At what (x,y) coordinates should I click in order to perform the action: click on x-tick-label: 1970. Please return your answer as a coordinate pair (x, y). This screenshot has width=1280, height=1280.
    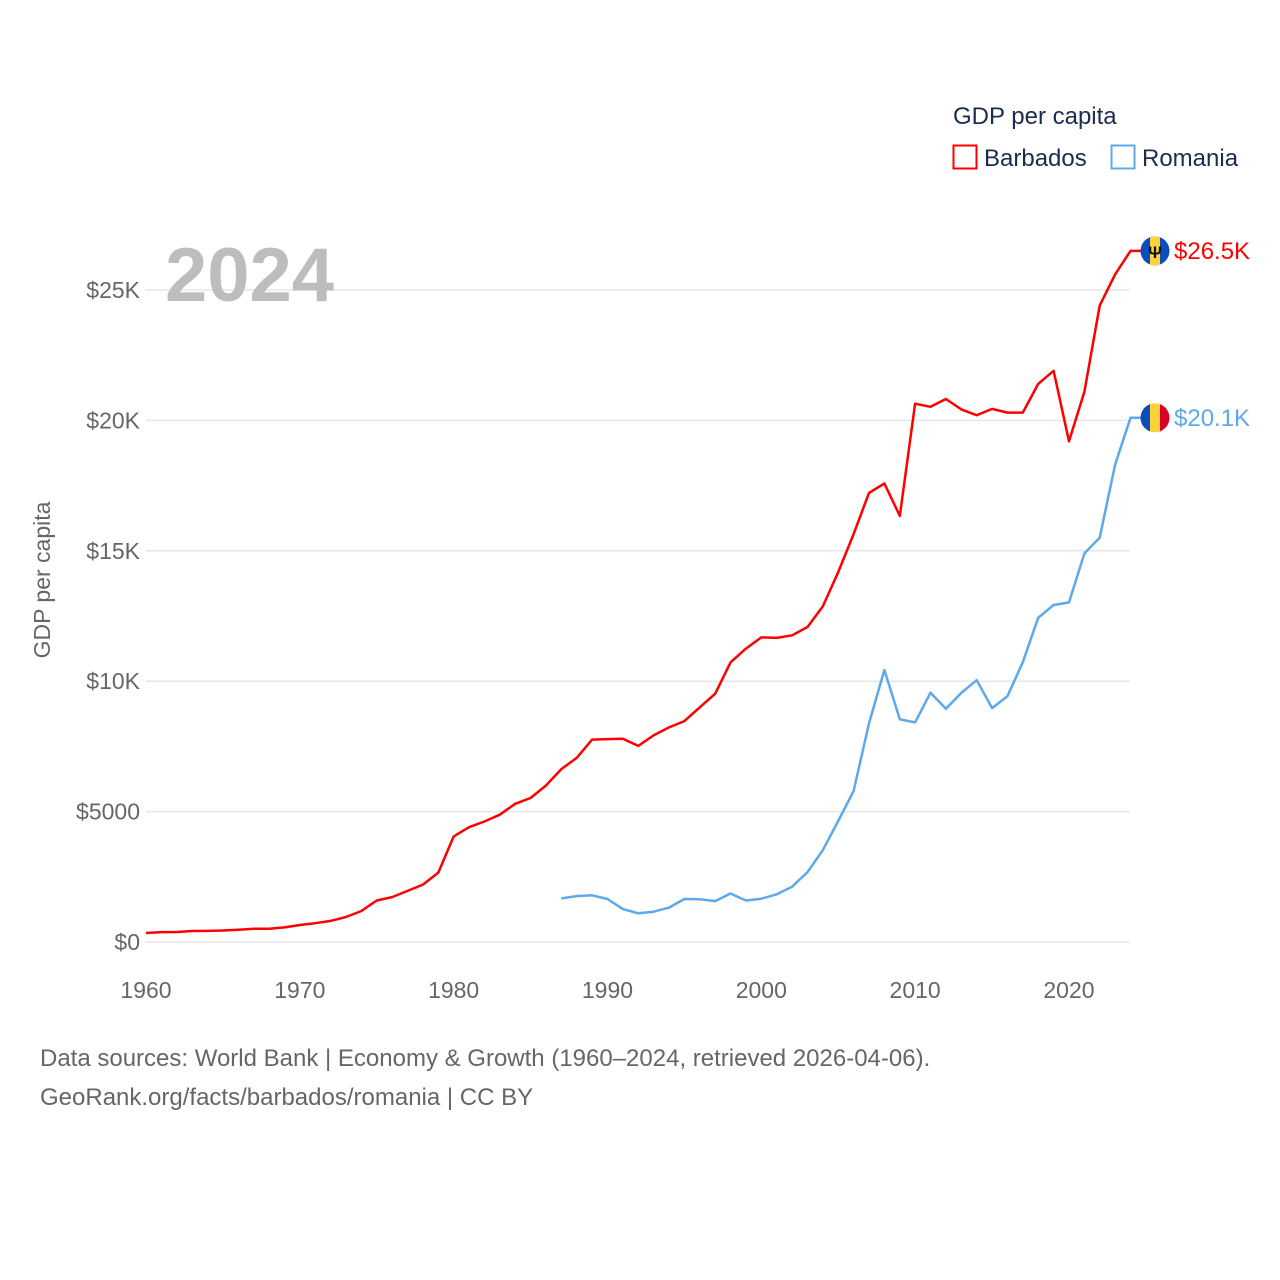
    Looking at the image, I should click on (299, 990).